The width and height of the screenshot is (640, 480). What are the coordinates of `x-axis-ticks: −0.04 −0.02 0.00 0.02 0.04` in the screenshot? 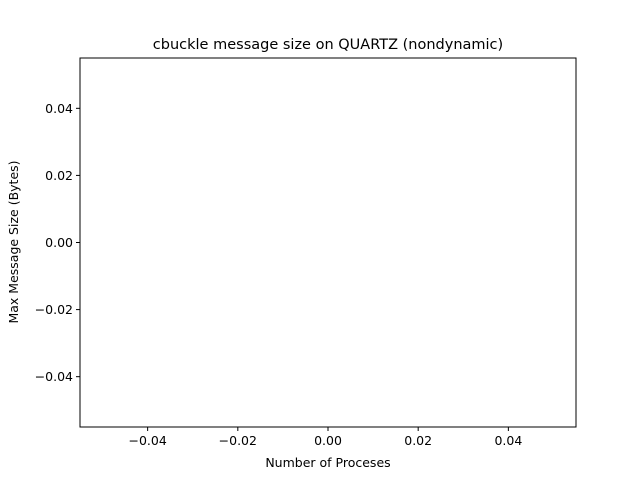 It's located at (325, 437).